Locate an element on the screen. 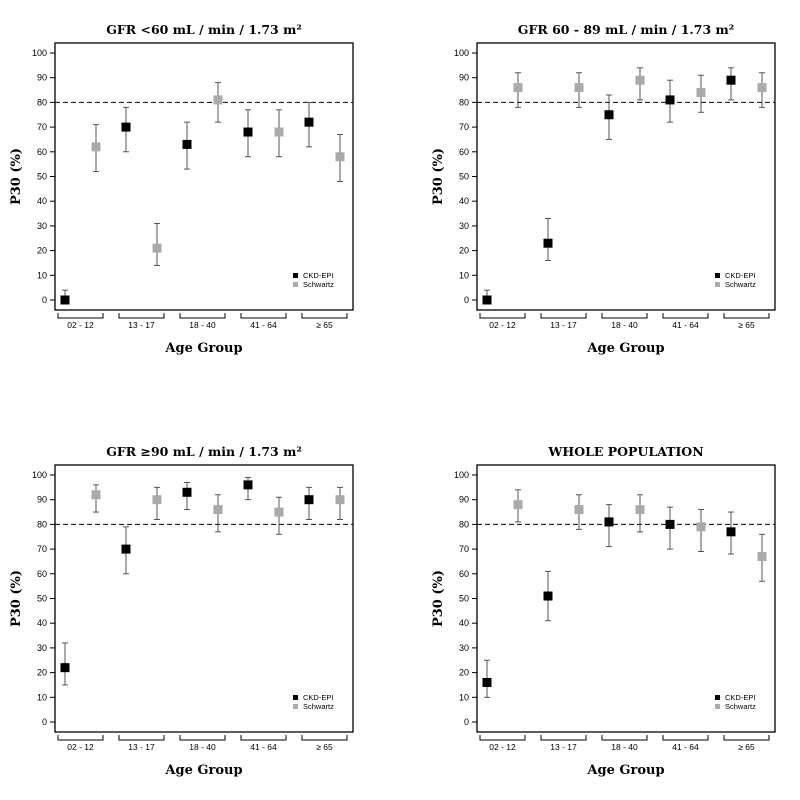 This screenshot has width=800, height=800. chart-title: GFR <60 mL / min / 1.73 m² is located at coordinates (204, 29).